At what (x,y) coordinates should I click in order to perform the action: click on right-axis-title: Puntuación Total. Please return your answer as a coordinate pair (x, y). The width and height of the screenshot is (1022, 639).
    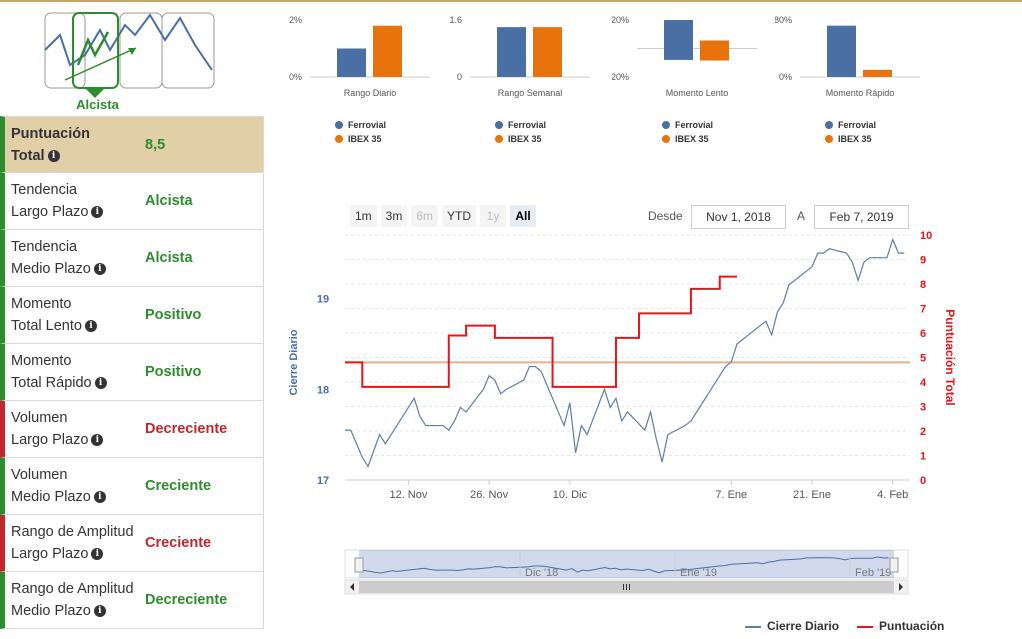
    Looking at the image, I should click on (950, 357).